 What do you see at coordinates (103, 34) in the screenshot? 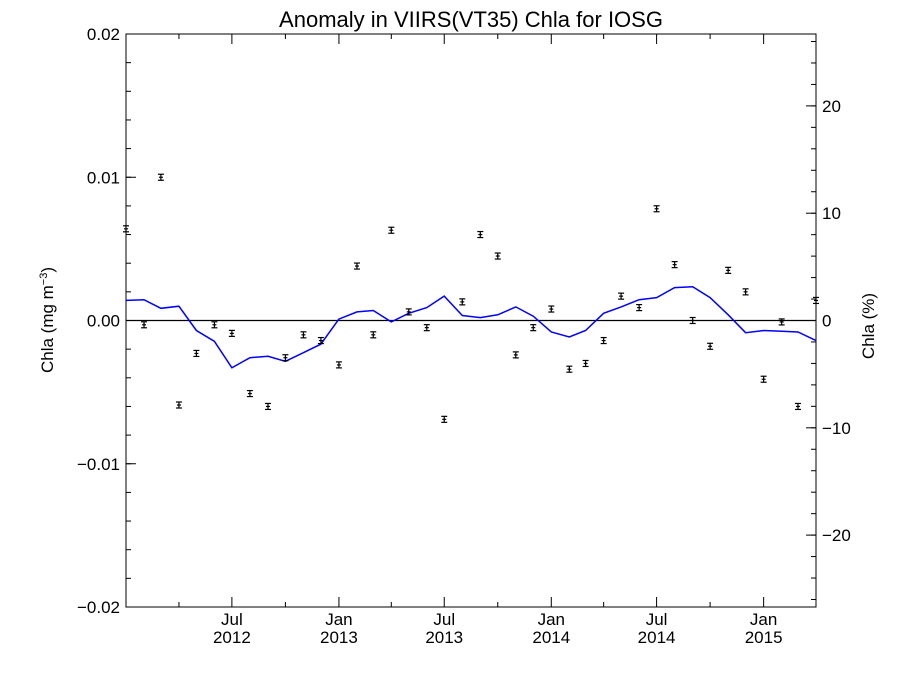
I see `left-y-tick-label: 0.02` at bounding box center [103, 34].